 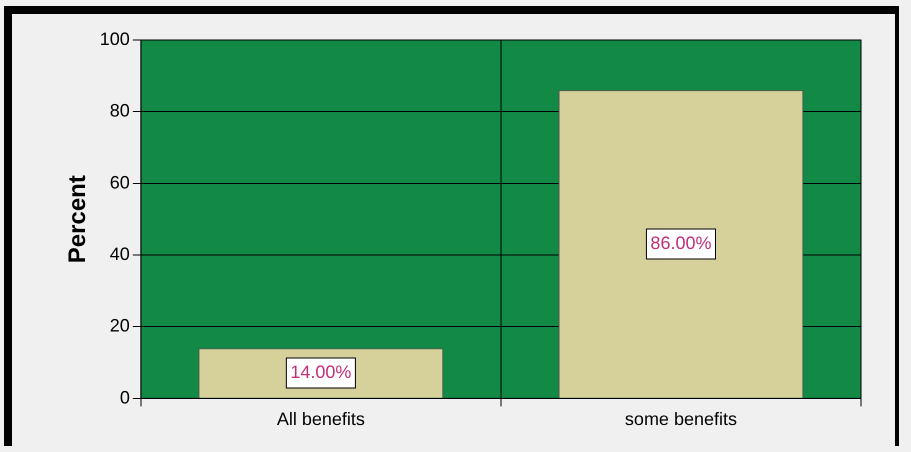 I want to click on y-tick-label: 80, so click(x=120, y=110).